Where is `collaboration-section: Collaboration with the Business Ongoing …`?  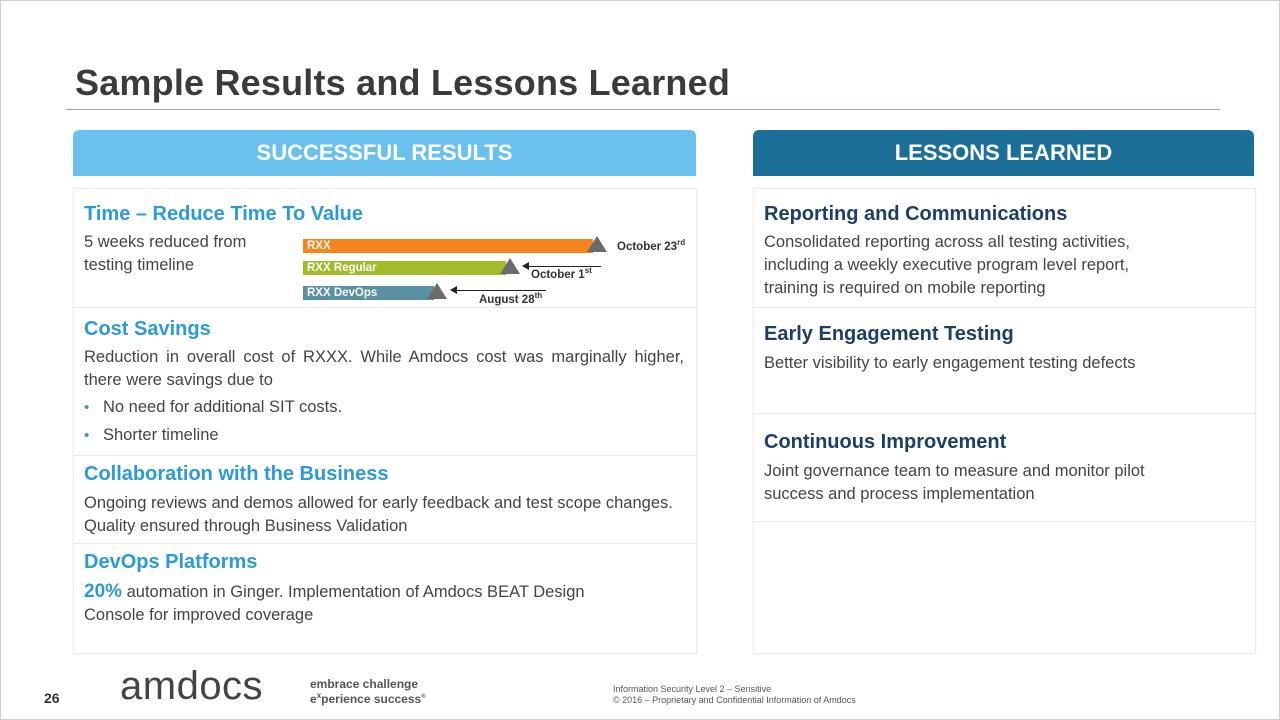
collaboration-section: Collaboration with the Business Ongoing … is located at coordinates (385, 501).